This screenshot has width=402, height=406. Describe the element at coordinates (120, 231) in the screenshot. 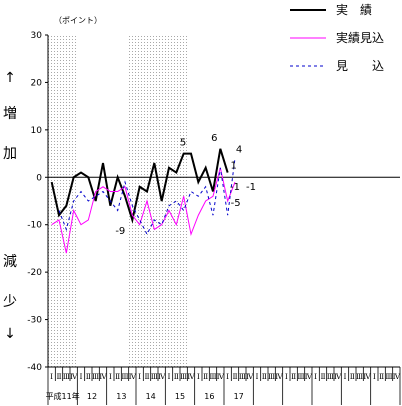

I see `data-label: -9` at that location.